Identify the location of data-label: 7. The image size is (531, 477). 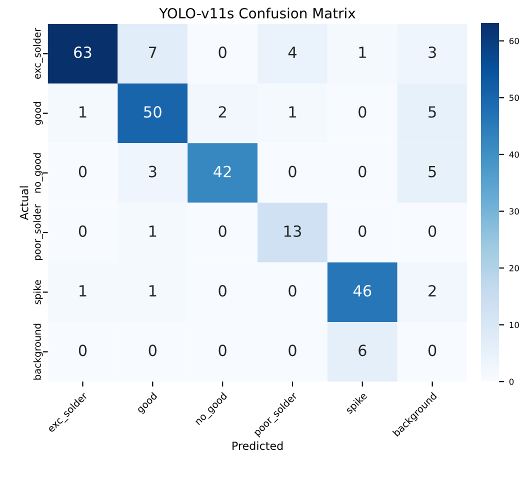
(152, 52).